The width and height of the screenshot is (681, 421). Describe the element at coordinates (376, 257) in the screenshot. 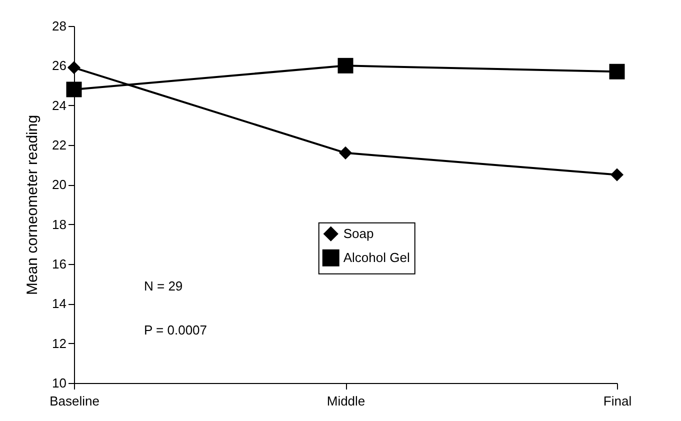

I see `legend-label: Alcohol Gel` at that location.